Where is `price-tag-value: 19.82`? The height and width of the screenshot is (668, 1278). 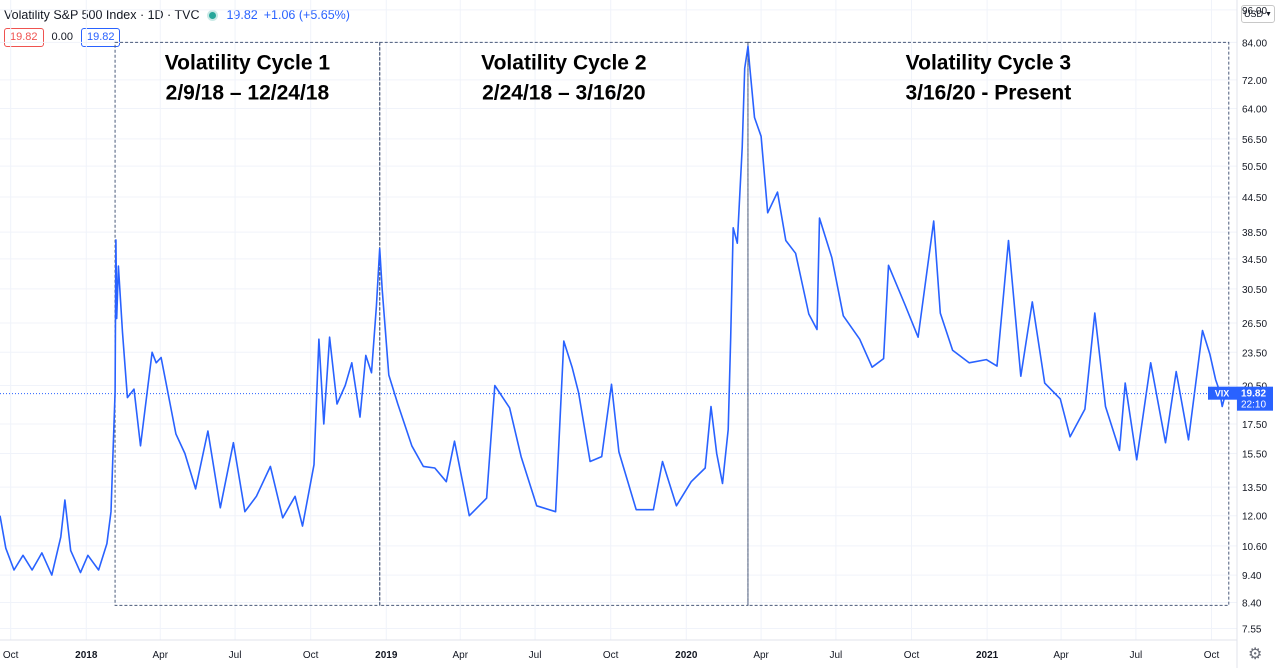 price-tag-value: 19.82 is located at coordinates (1253, 394).